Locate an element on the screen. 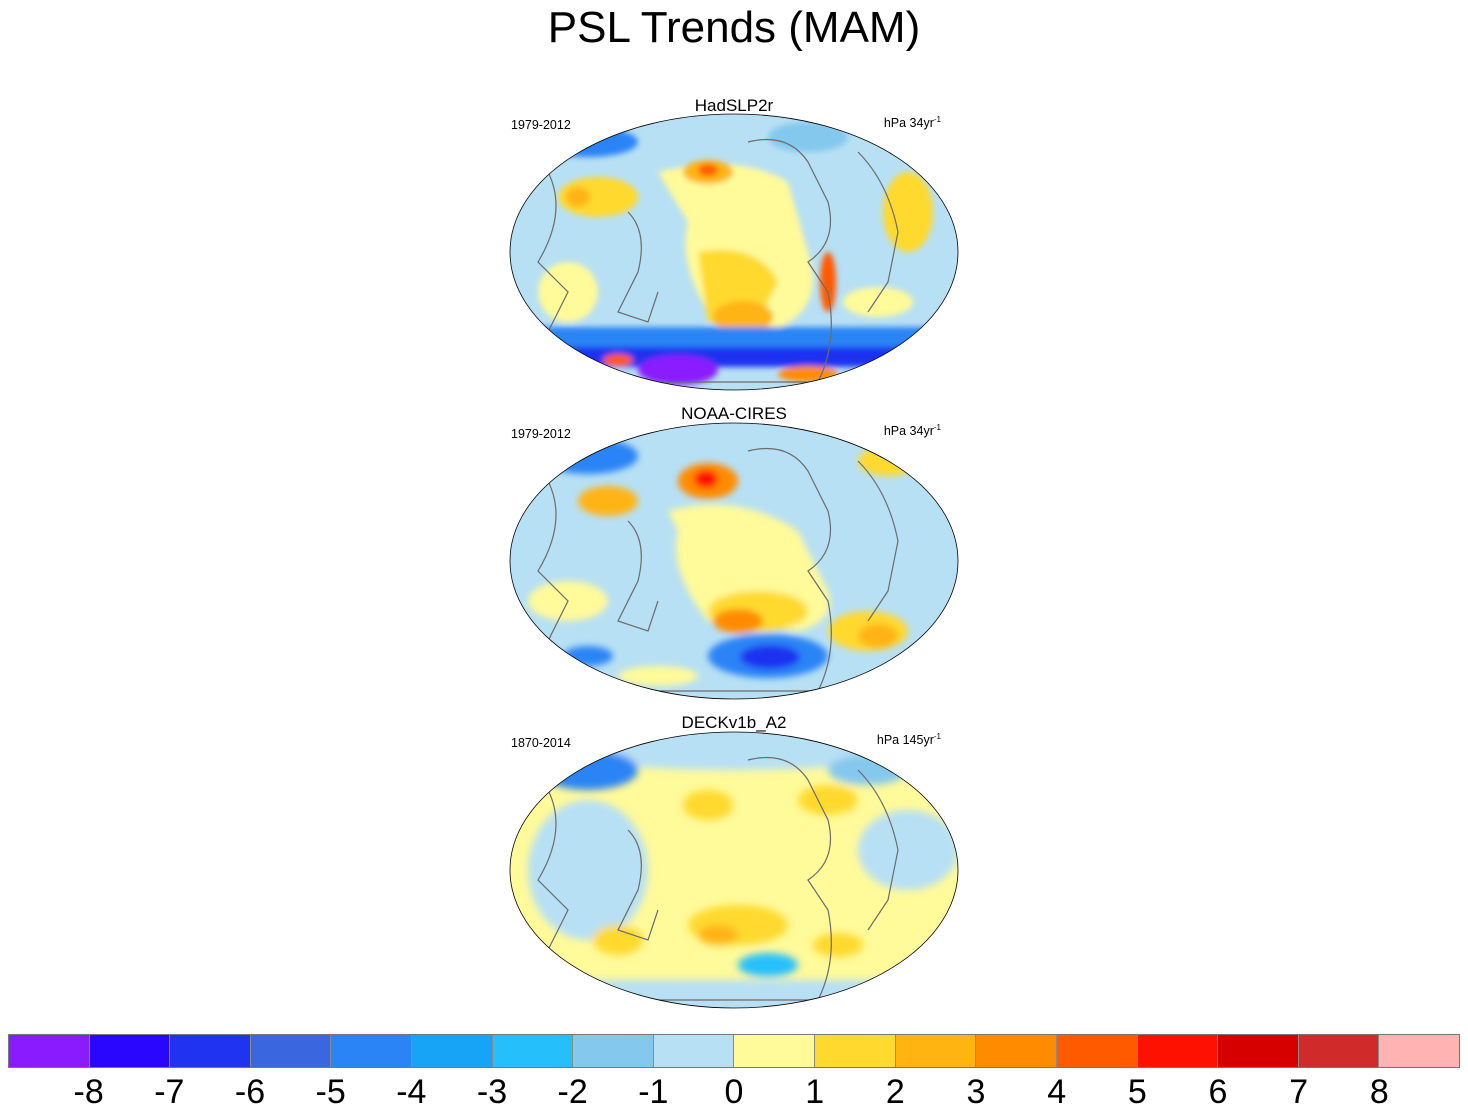 The image size is (1468, 1116). panel-title: DECKv1b_A2 is located at coordinates (734, 722).